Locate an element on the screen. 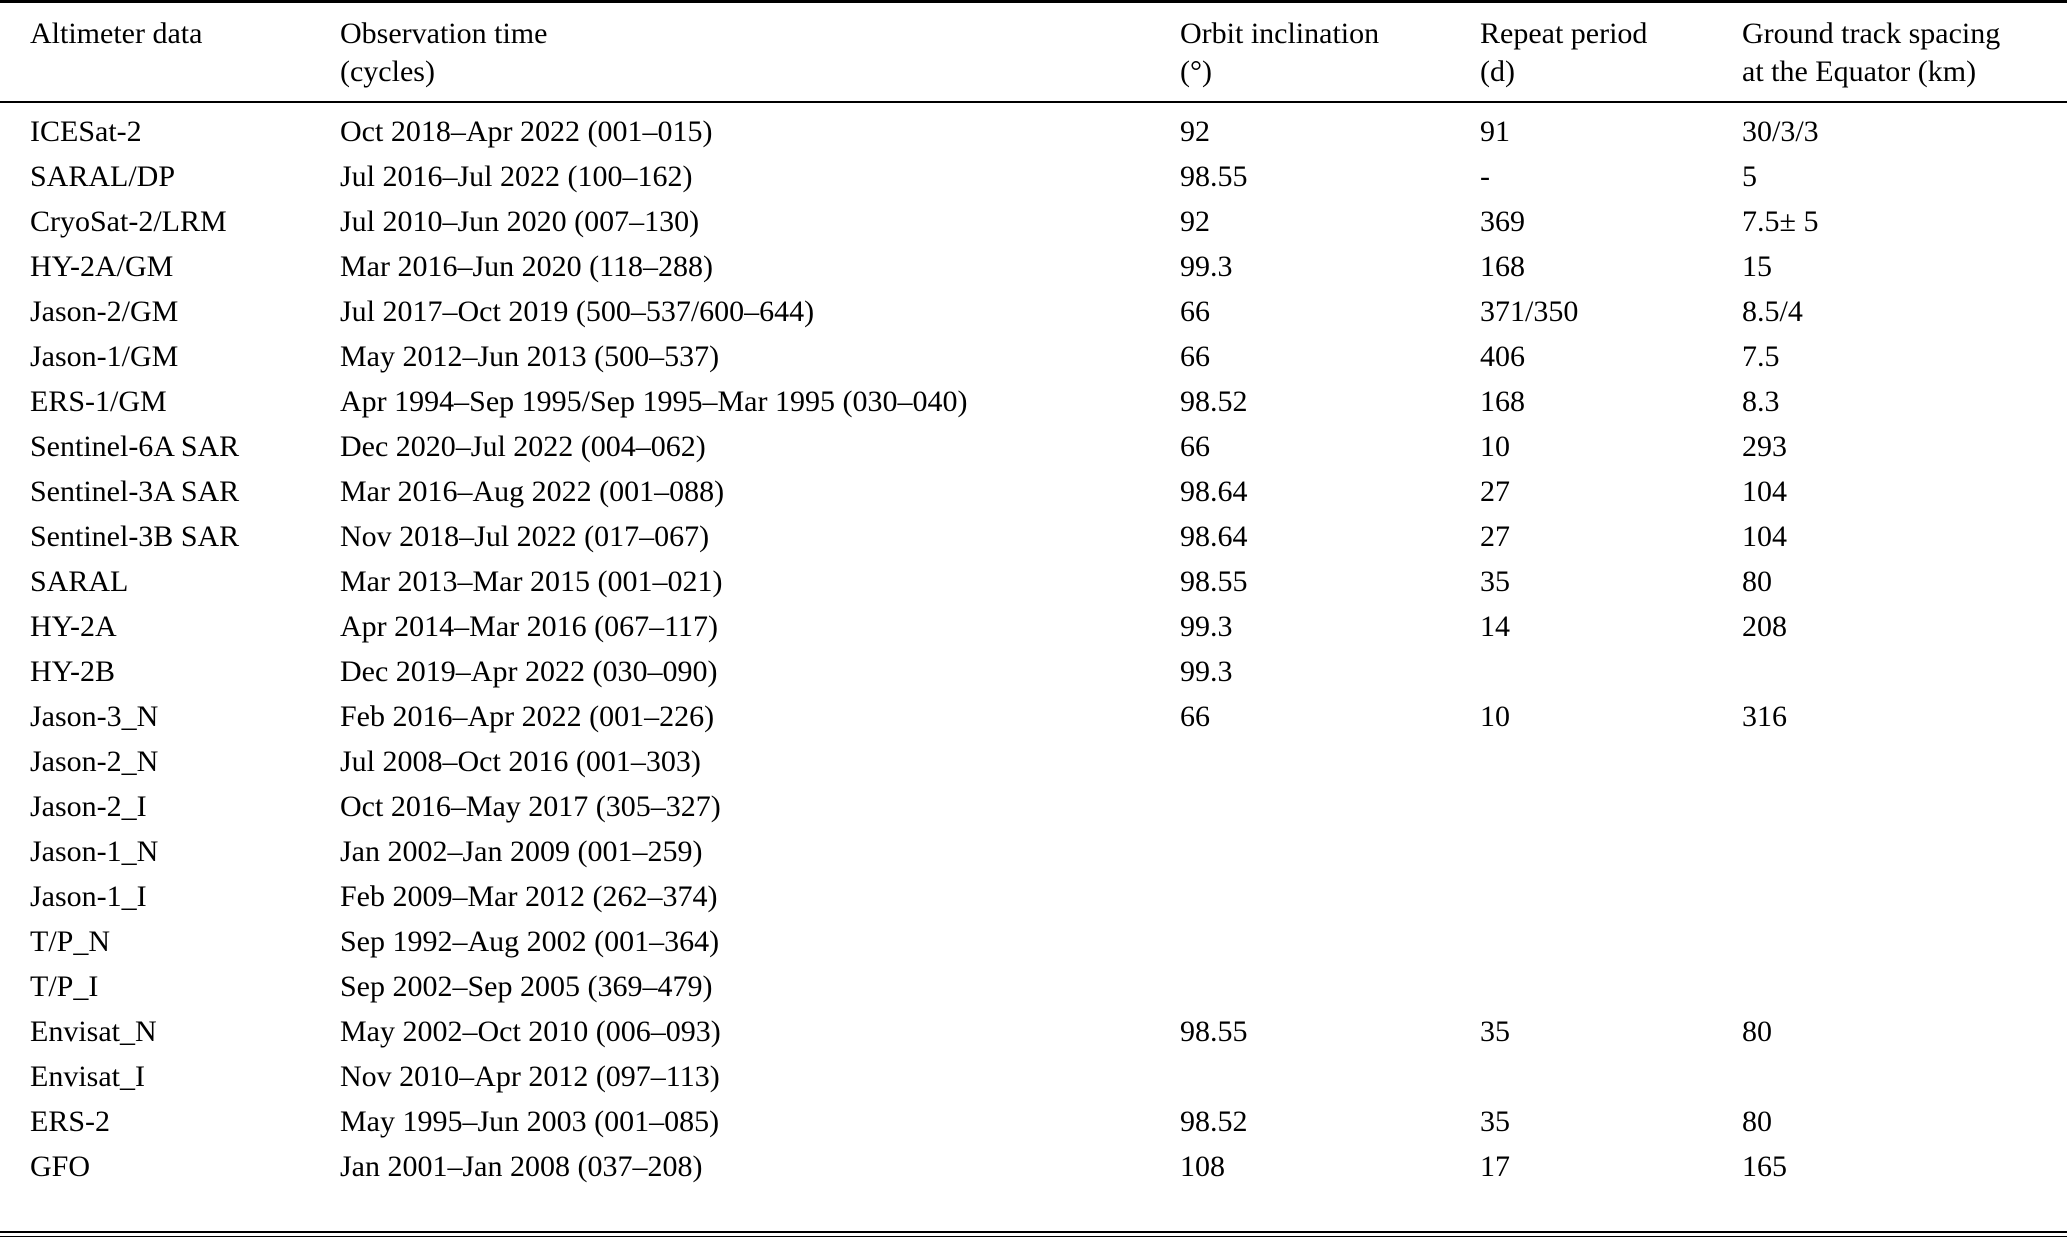 This screenshot has height=1237, width=2067. table-row: GFO Jan 2001–Jan 2008 (037–208) 108 17 165 is located at coordinates (1033, 1188).